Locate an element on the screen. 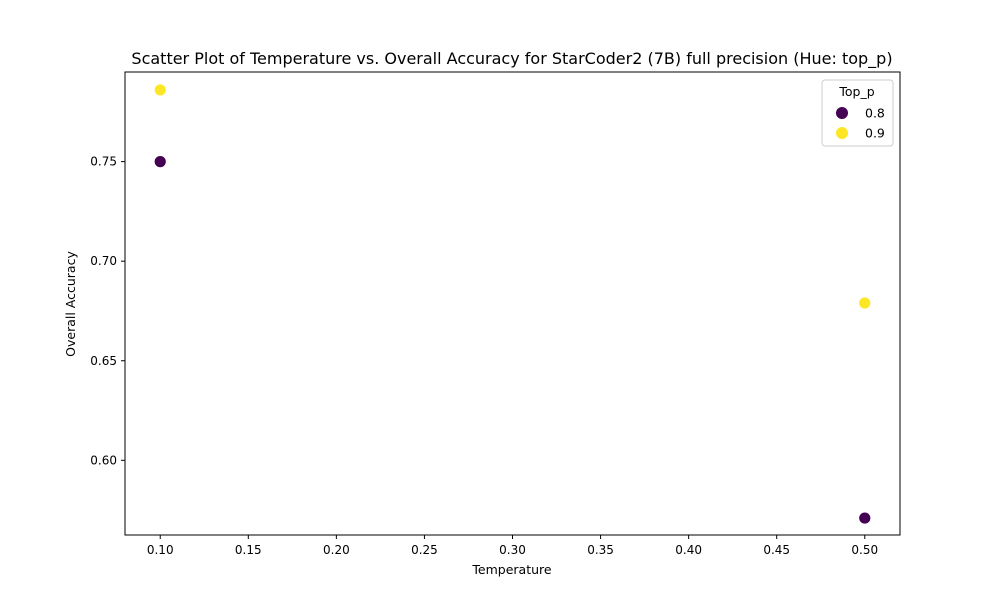 The width and height of the screenshot is (1000, 600). y-tick-label: 0.60 is located at coordinates (103, 460).